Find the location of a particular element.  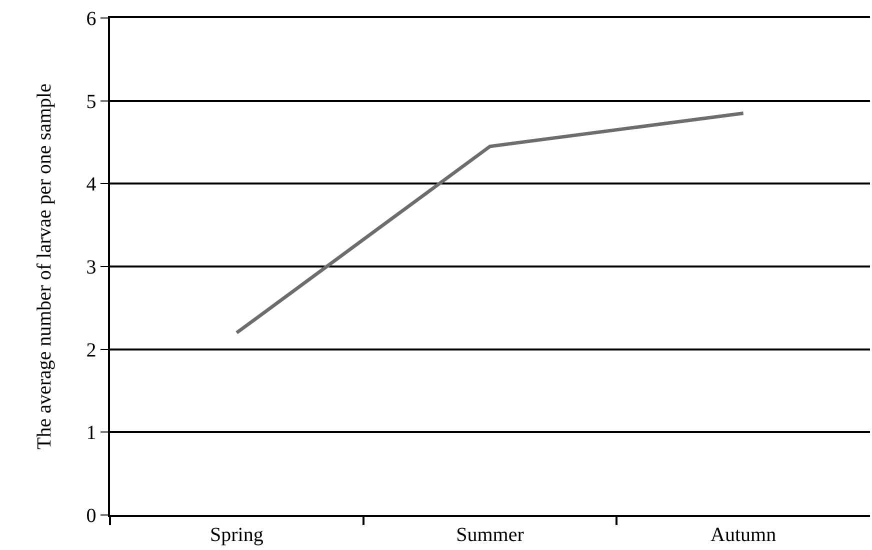

y-tick-label: 2 is located at coordinates (91, 350).